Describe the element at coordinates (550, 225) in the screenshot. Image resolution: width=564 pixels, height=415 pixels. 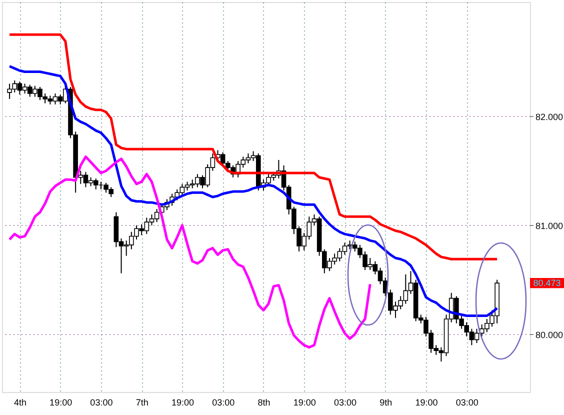
I see `y-tick-label: 81.000` at that location.